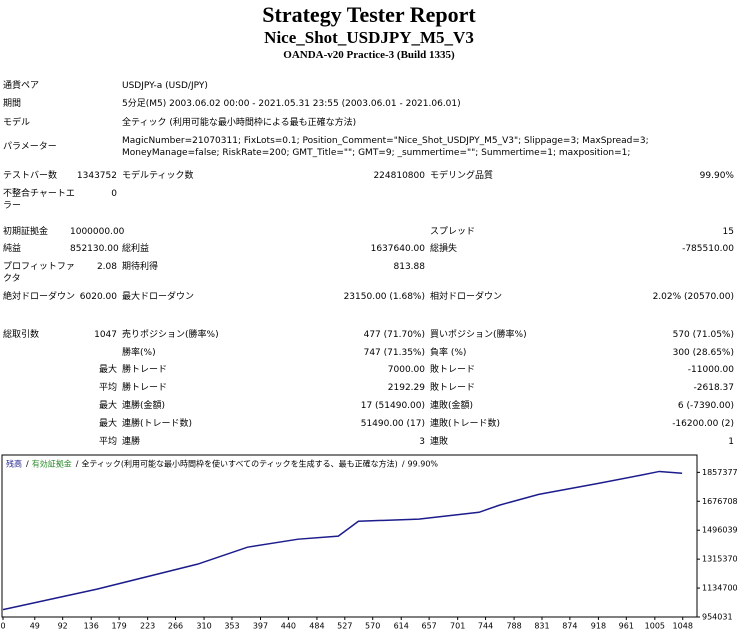  Describe the element at coordinates (720, 588) in the screenshot. I see `y-tick-label: 1134700` at that location.